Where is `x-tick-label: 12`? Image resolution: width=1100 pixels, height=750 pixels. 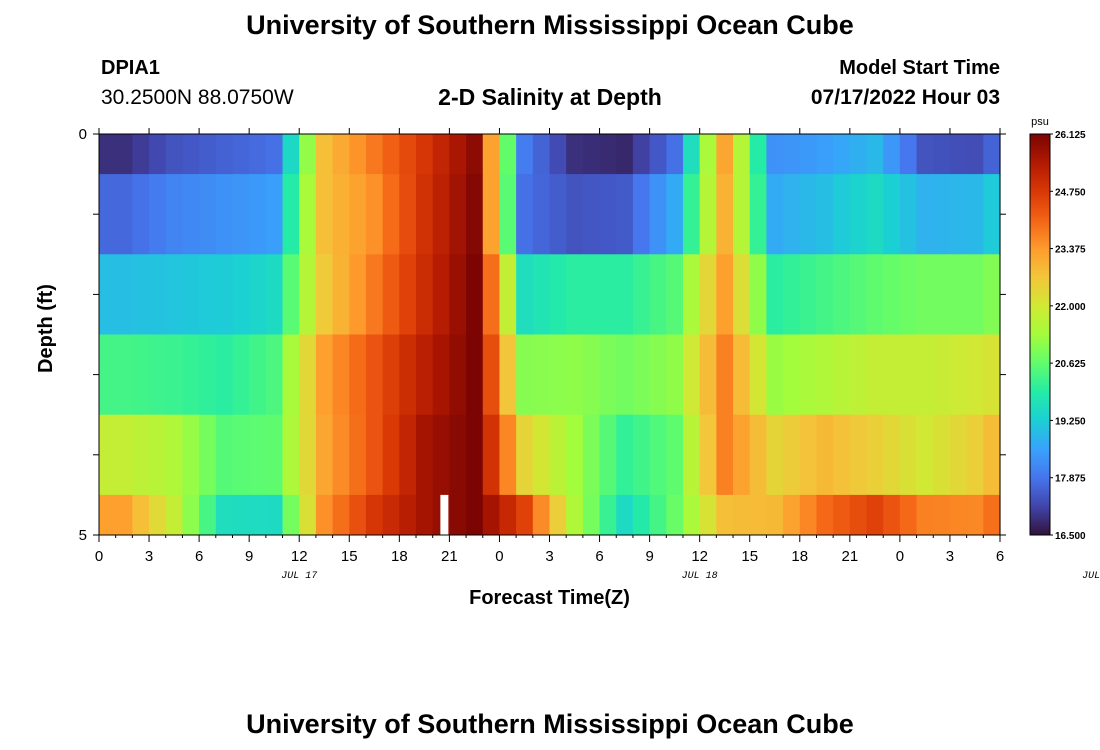 x-tick-label: 12 is located at coordinates (699, 556).